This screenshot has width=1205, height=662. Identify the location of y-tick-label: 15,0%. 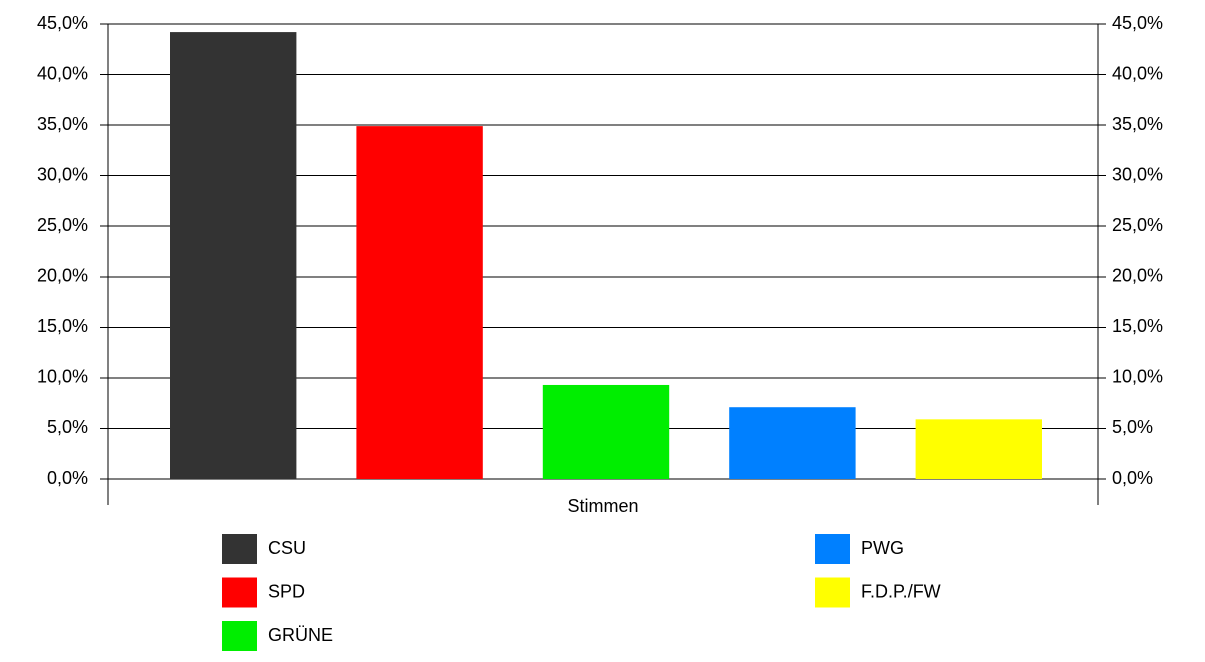
(62, 326).